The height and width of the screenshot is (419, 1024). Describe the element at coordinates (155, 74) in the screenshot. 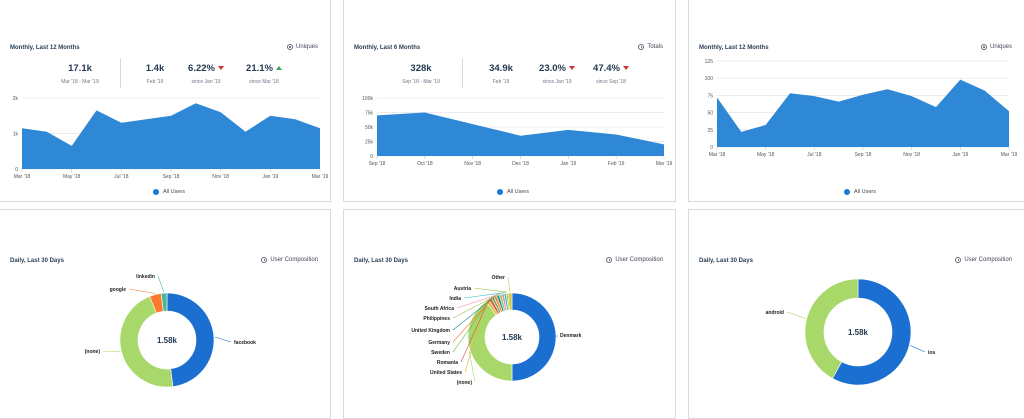

I see `stat-last: 1.4k Feb '19` at that location.